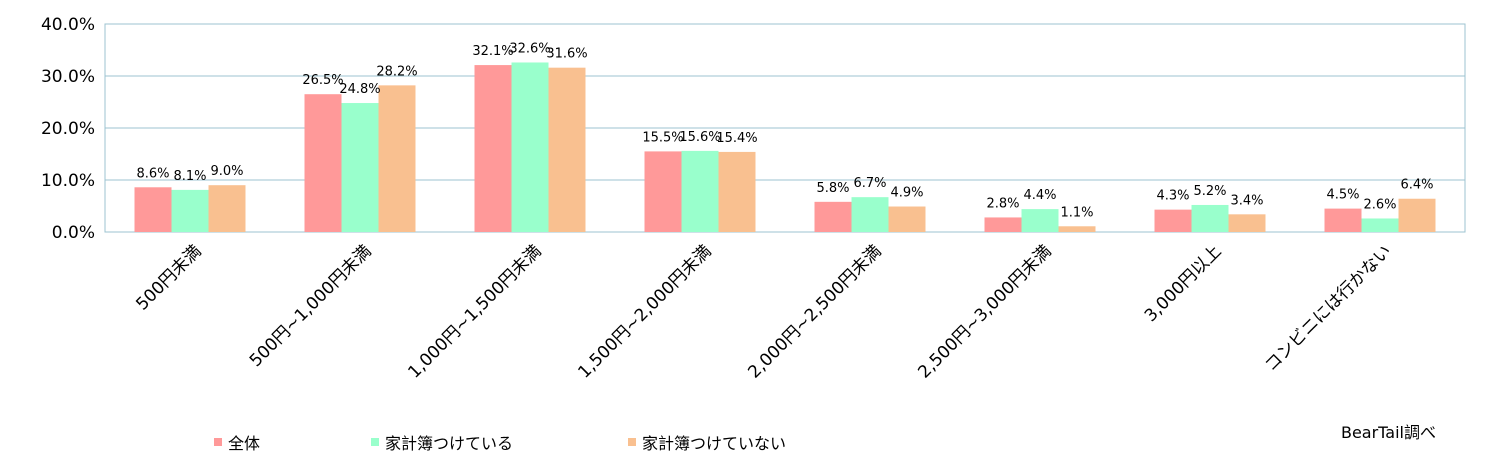  I want to click on data-label: 5.8%, so click(832, 188).